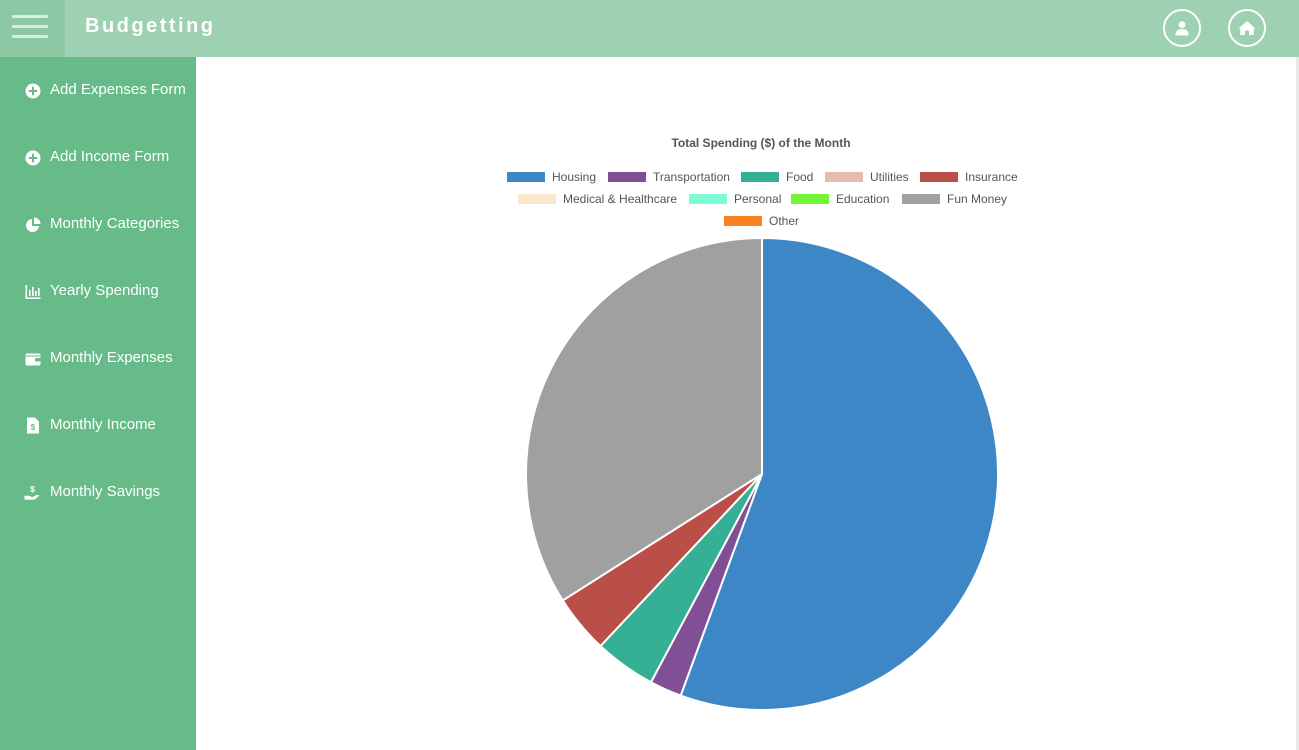  I want to click on content-border, so click(1297, 403).